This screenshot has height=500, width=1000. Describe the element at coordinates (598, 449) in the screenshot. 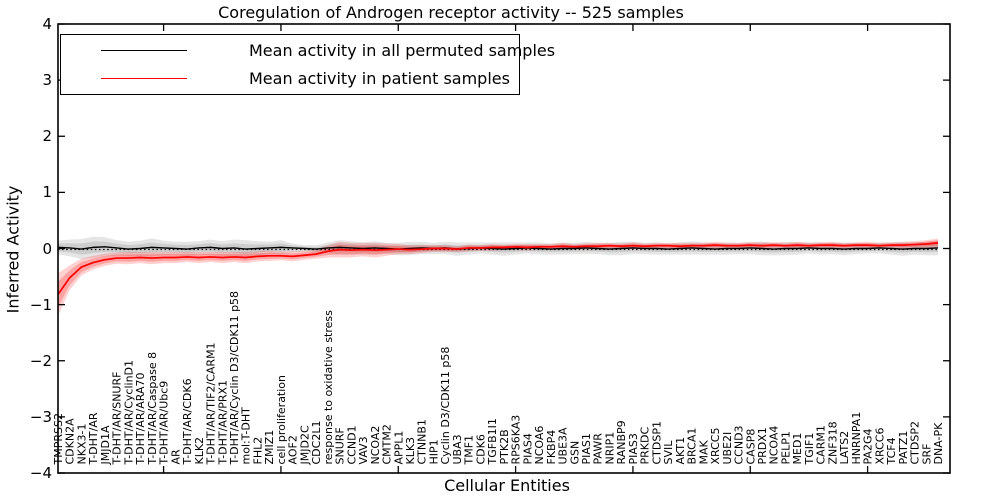

I see `x-tick-label: PAWR` at that location.